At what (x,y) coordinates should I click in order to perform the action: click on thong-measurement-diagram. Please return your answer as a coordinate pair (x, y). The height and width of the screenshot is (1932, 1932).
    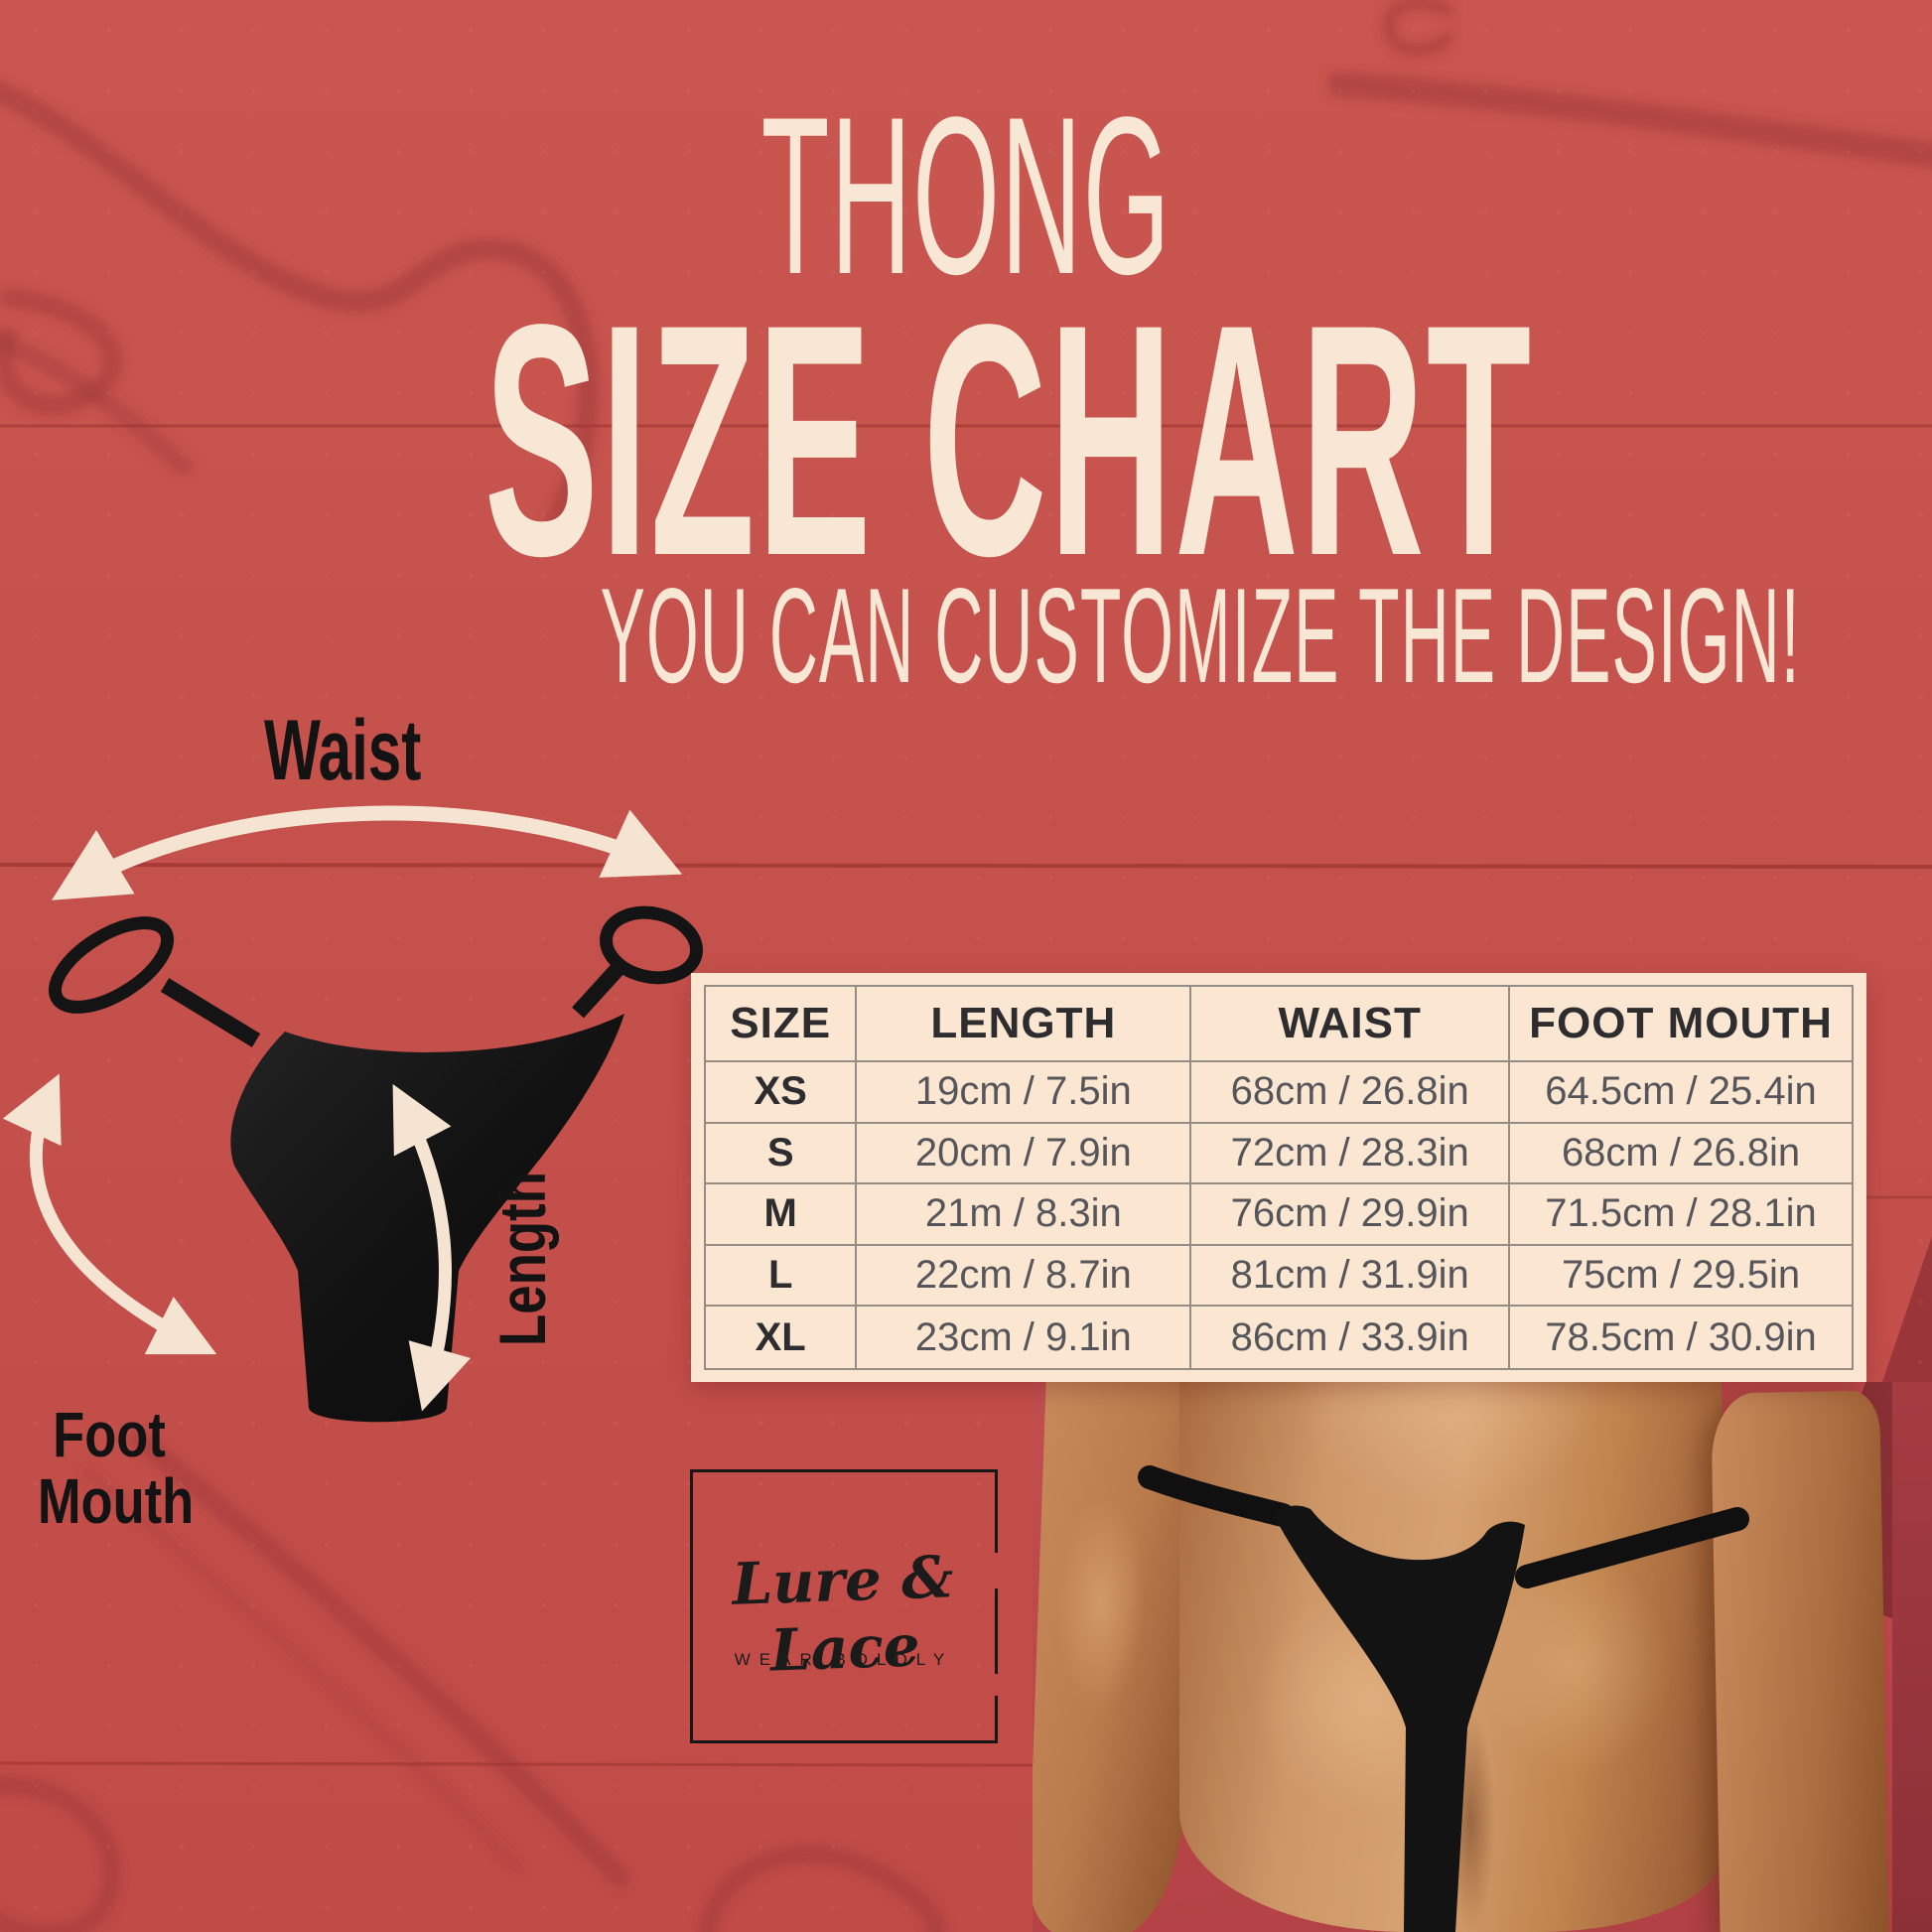
    Looking at the image, I should click on (353, 1114).